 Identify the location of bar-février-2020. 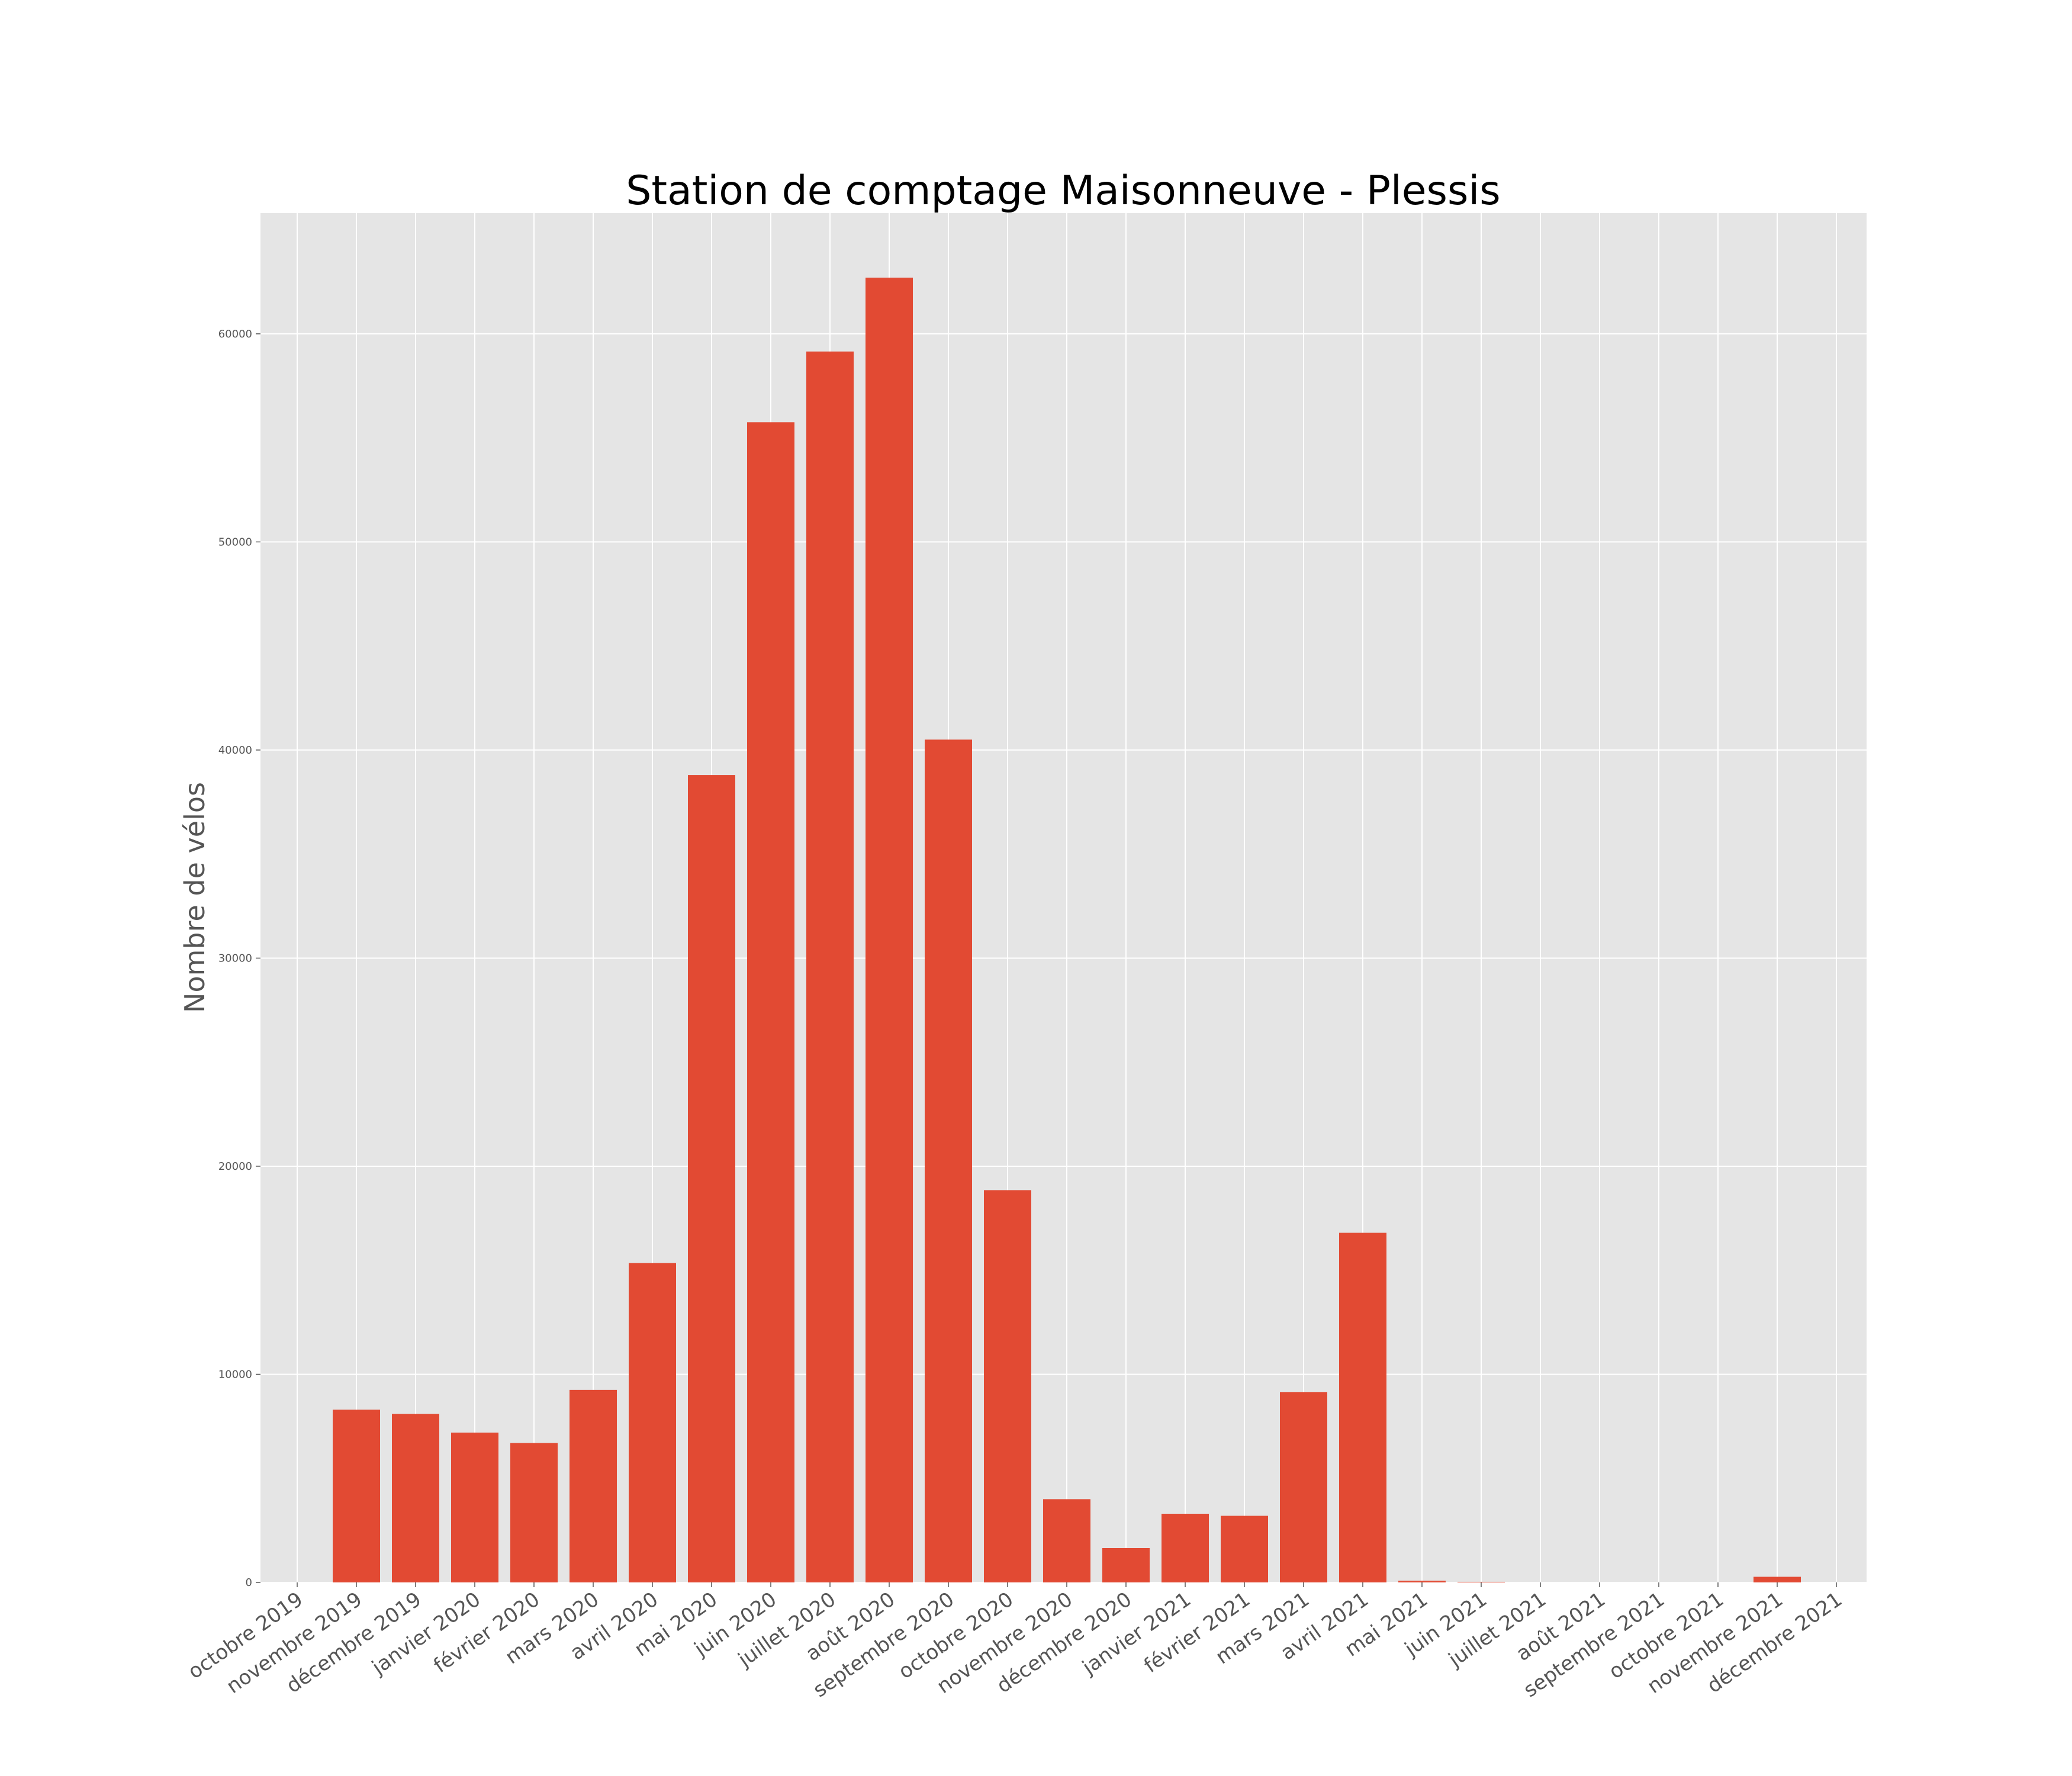
(534, 1512).